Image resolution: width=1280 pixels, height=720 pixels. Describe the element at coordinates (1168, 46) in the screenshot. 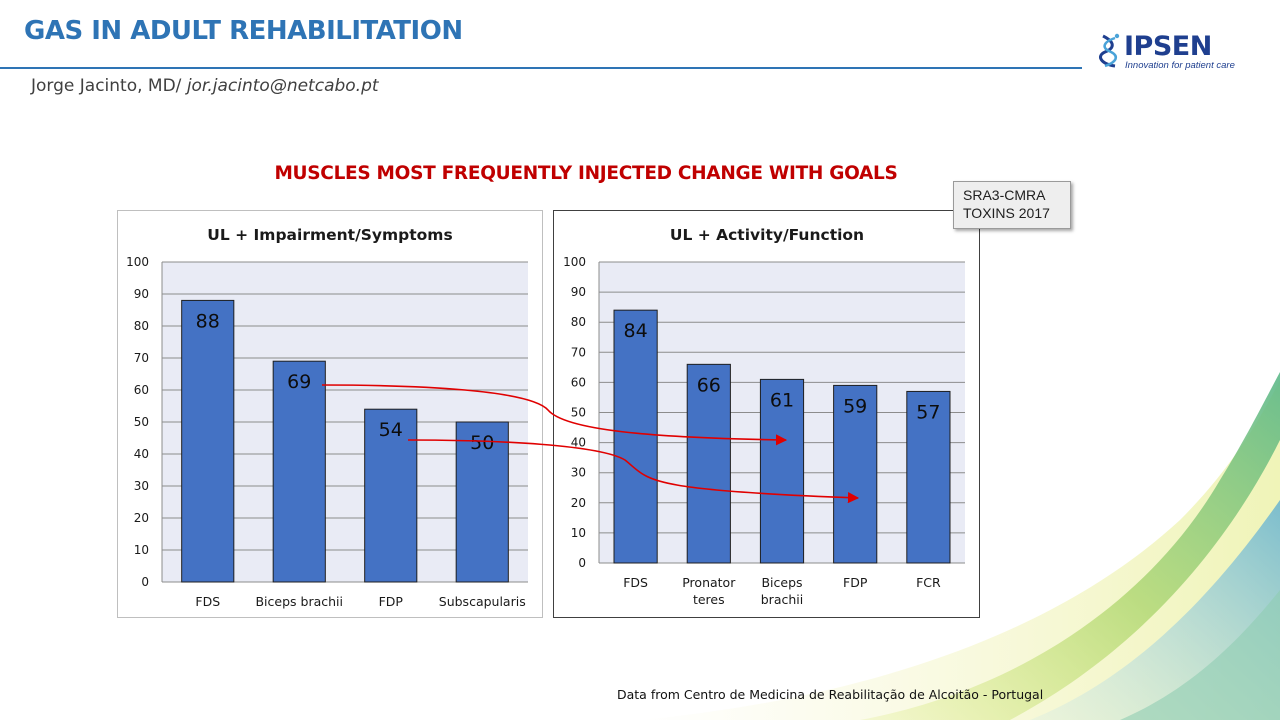

I see `logo-wordmark: IPSEN` at that location.